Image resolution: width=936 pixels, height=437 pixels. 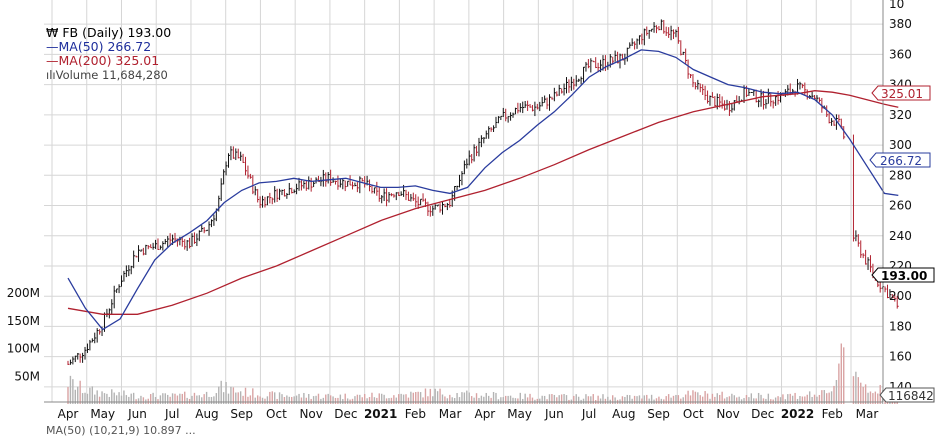 I want to click on price-tick-label: 300, so click(x=900, y=145).